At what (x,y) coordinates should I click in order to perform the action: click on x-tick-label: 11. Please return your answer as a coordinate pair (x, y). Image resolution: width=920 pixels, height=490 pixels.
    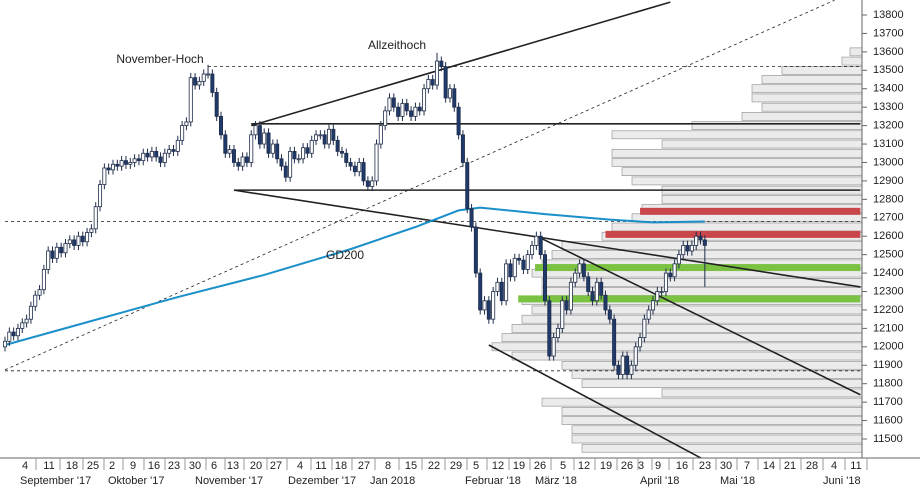
    Looking at the image, I should click on (855, 466).